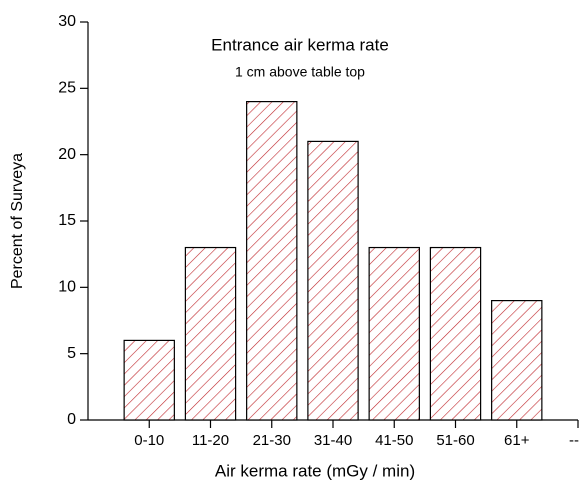 The width and height of the screenshot is (586, 487). I want to click on y-tick-label: 0, so click(71, 419).